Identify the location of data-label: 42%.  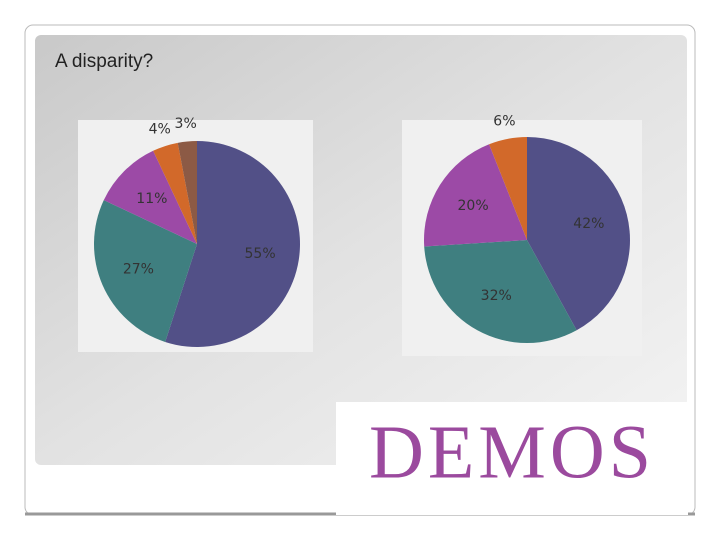
(588, 224).